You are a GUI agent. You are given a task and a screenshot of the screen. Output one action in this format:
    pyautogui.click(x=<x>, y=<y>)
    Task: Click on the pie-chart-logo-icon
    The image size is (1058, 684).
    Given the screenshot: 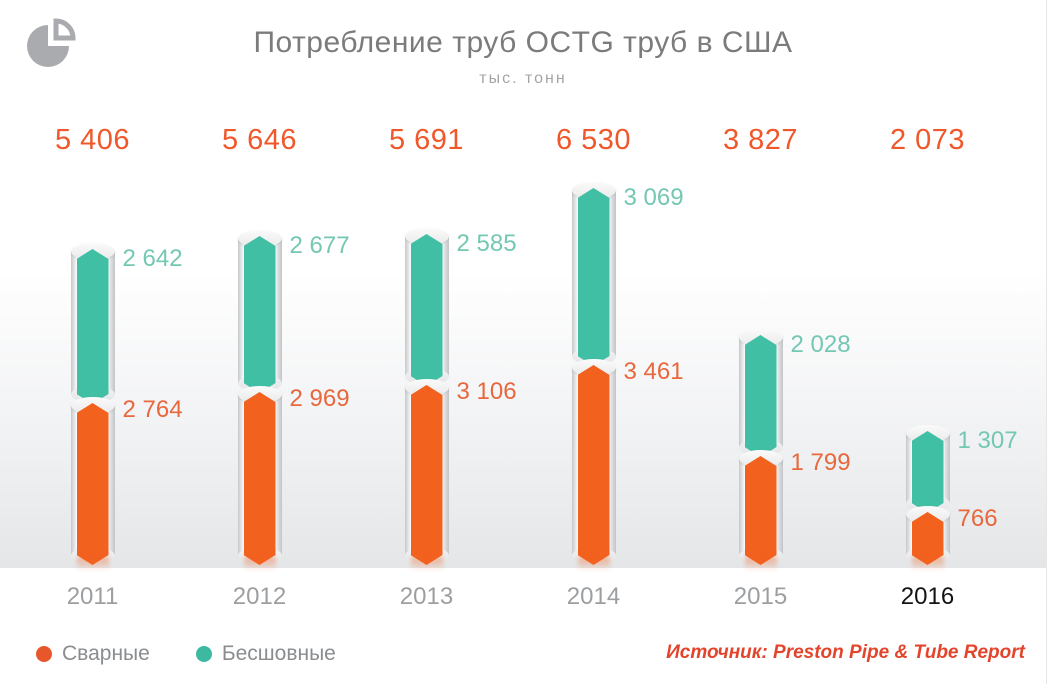 What is the action you would take?
    pyautogui.click(x=51, y=42)
    